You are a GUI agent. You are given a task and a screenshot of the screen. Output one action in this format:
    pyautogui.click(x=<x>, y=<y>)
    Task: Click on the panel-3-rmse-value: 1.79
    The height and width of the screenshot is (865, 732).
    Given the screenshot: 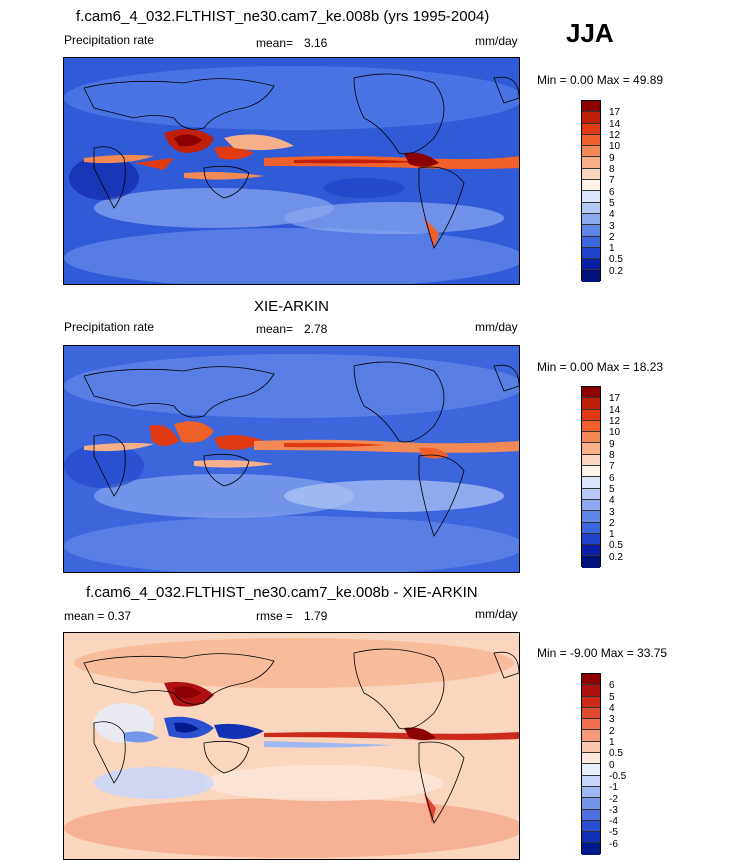 What is the action you would take?
    pyautogui.click(x=316, y=616)
    